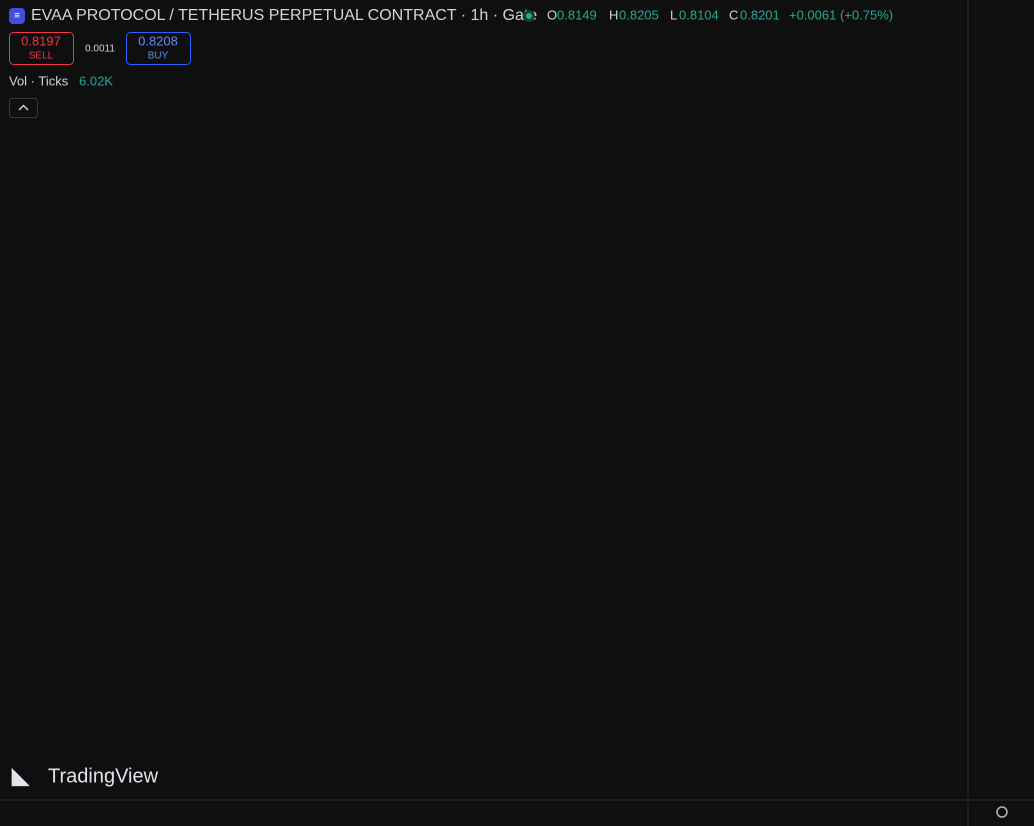  I want to click on sell-button, so click(41, 48).